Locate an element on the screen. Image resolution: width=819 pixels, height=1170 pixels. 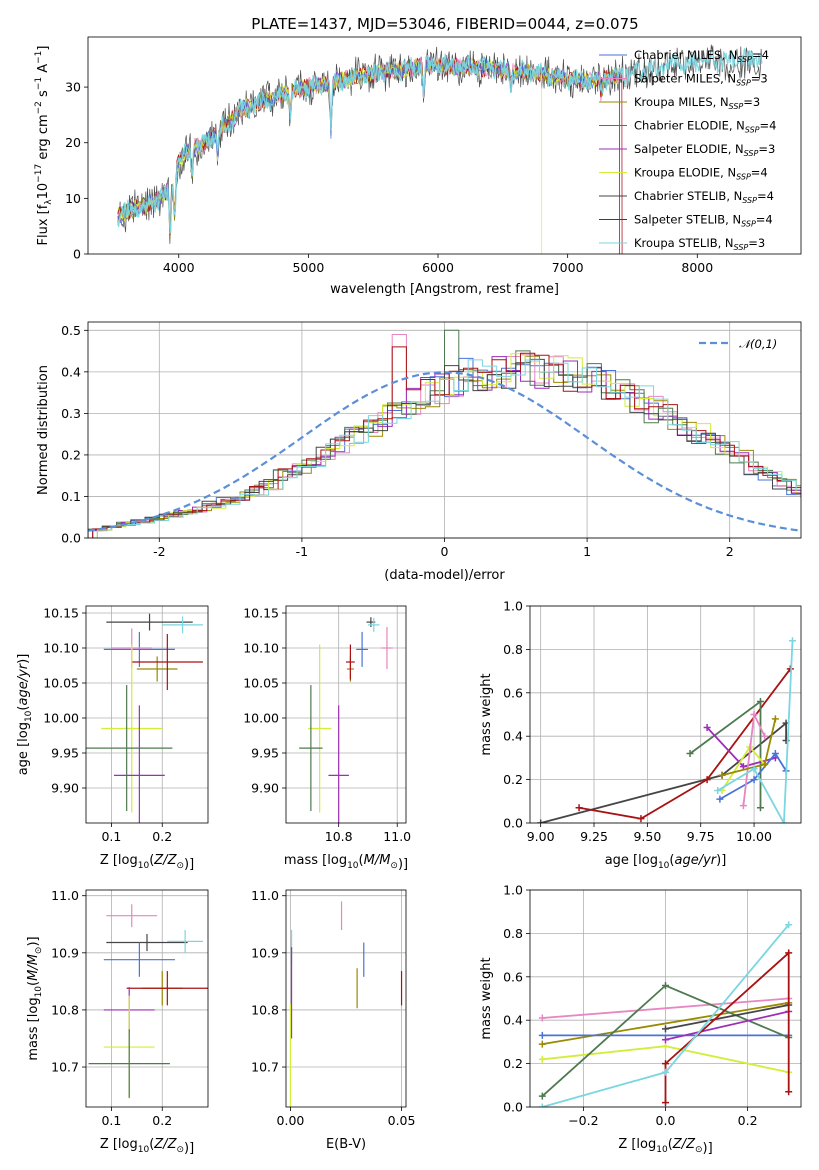
legend-label: Kroupa ELODIE, NSSP=4 is located at coordinates (701, 174).